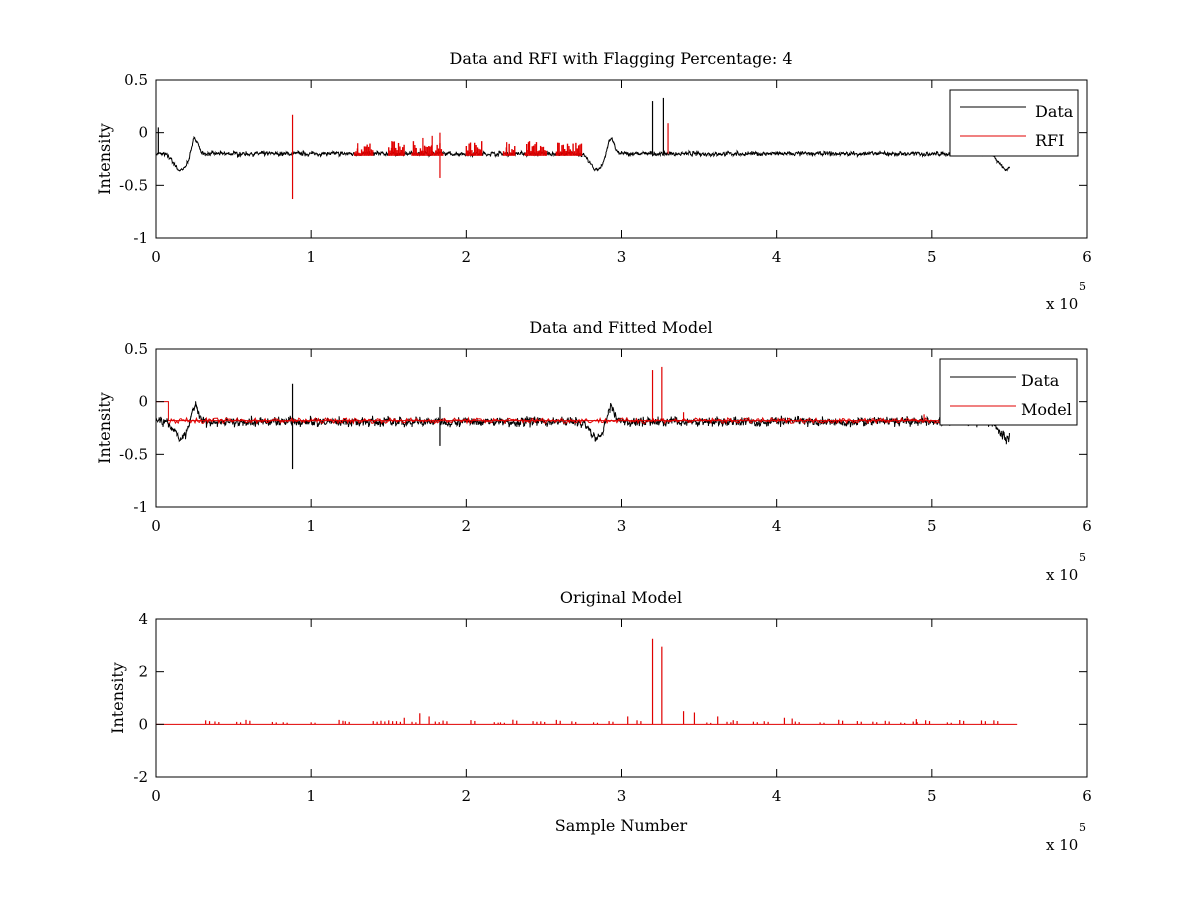 This screenshot has width=1200, height=900. Describe the element at coordinates (589, 420) in the screenshot. I see `model-trace` at that location.